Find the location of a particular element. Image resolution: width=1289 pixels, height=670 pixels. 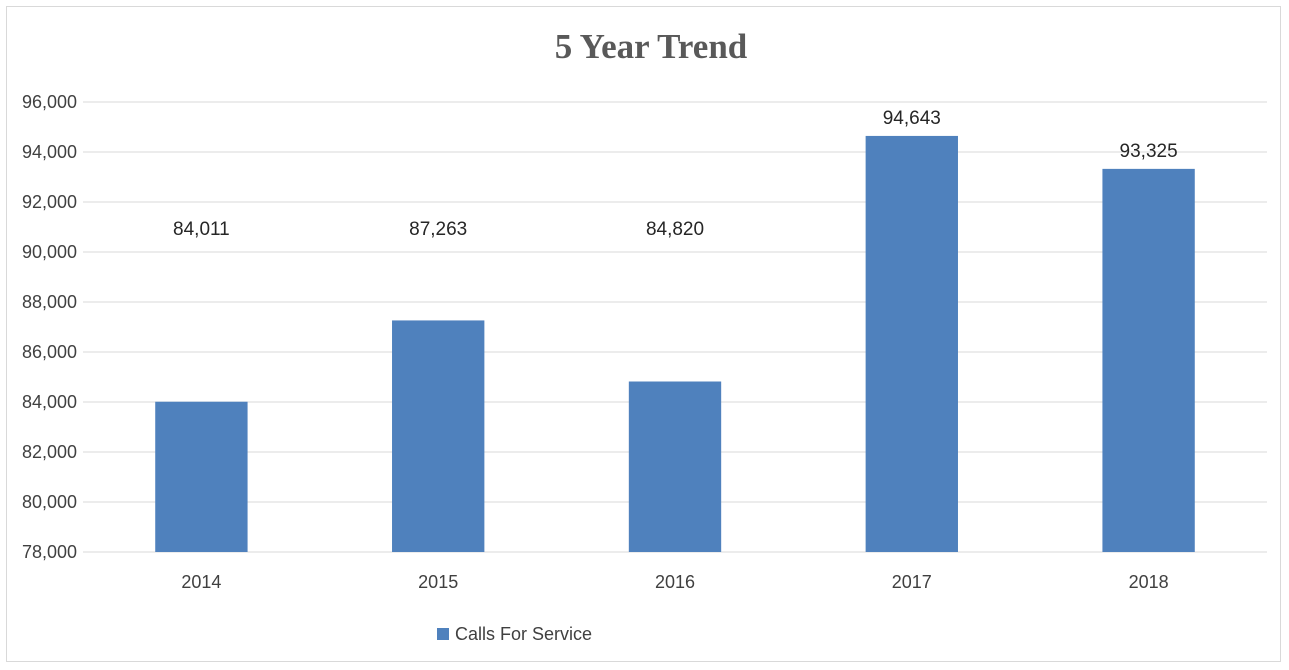

y-tick-label: 88,000 is located at coordinates (49, 302).